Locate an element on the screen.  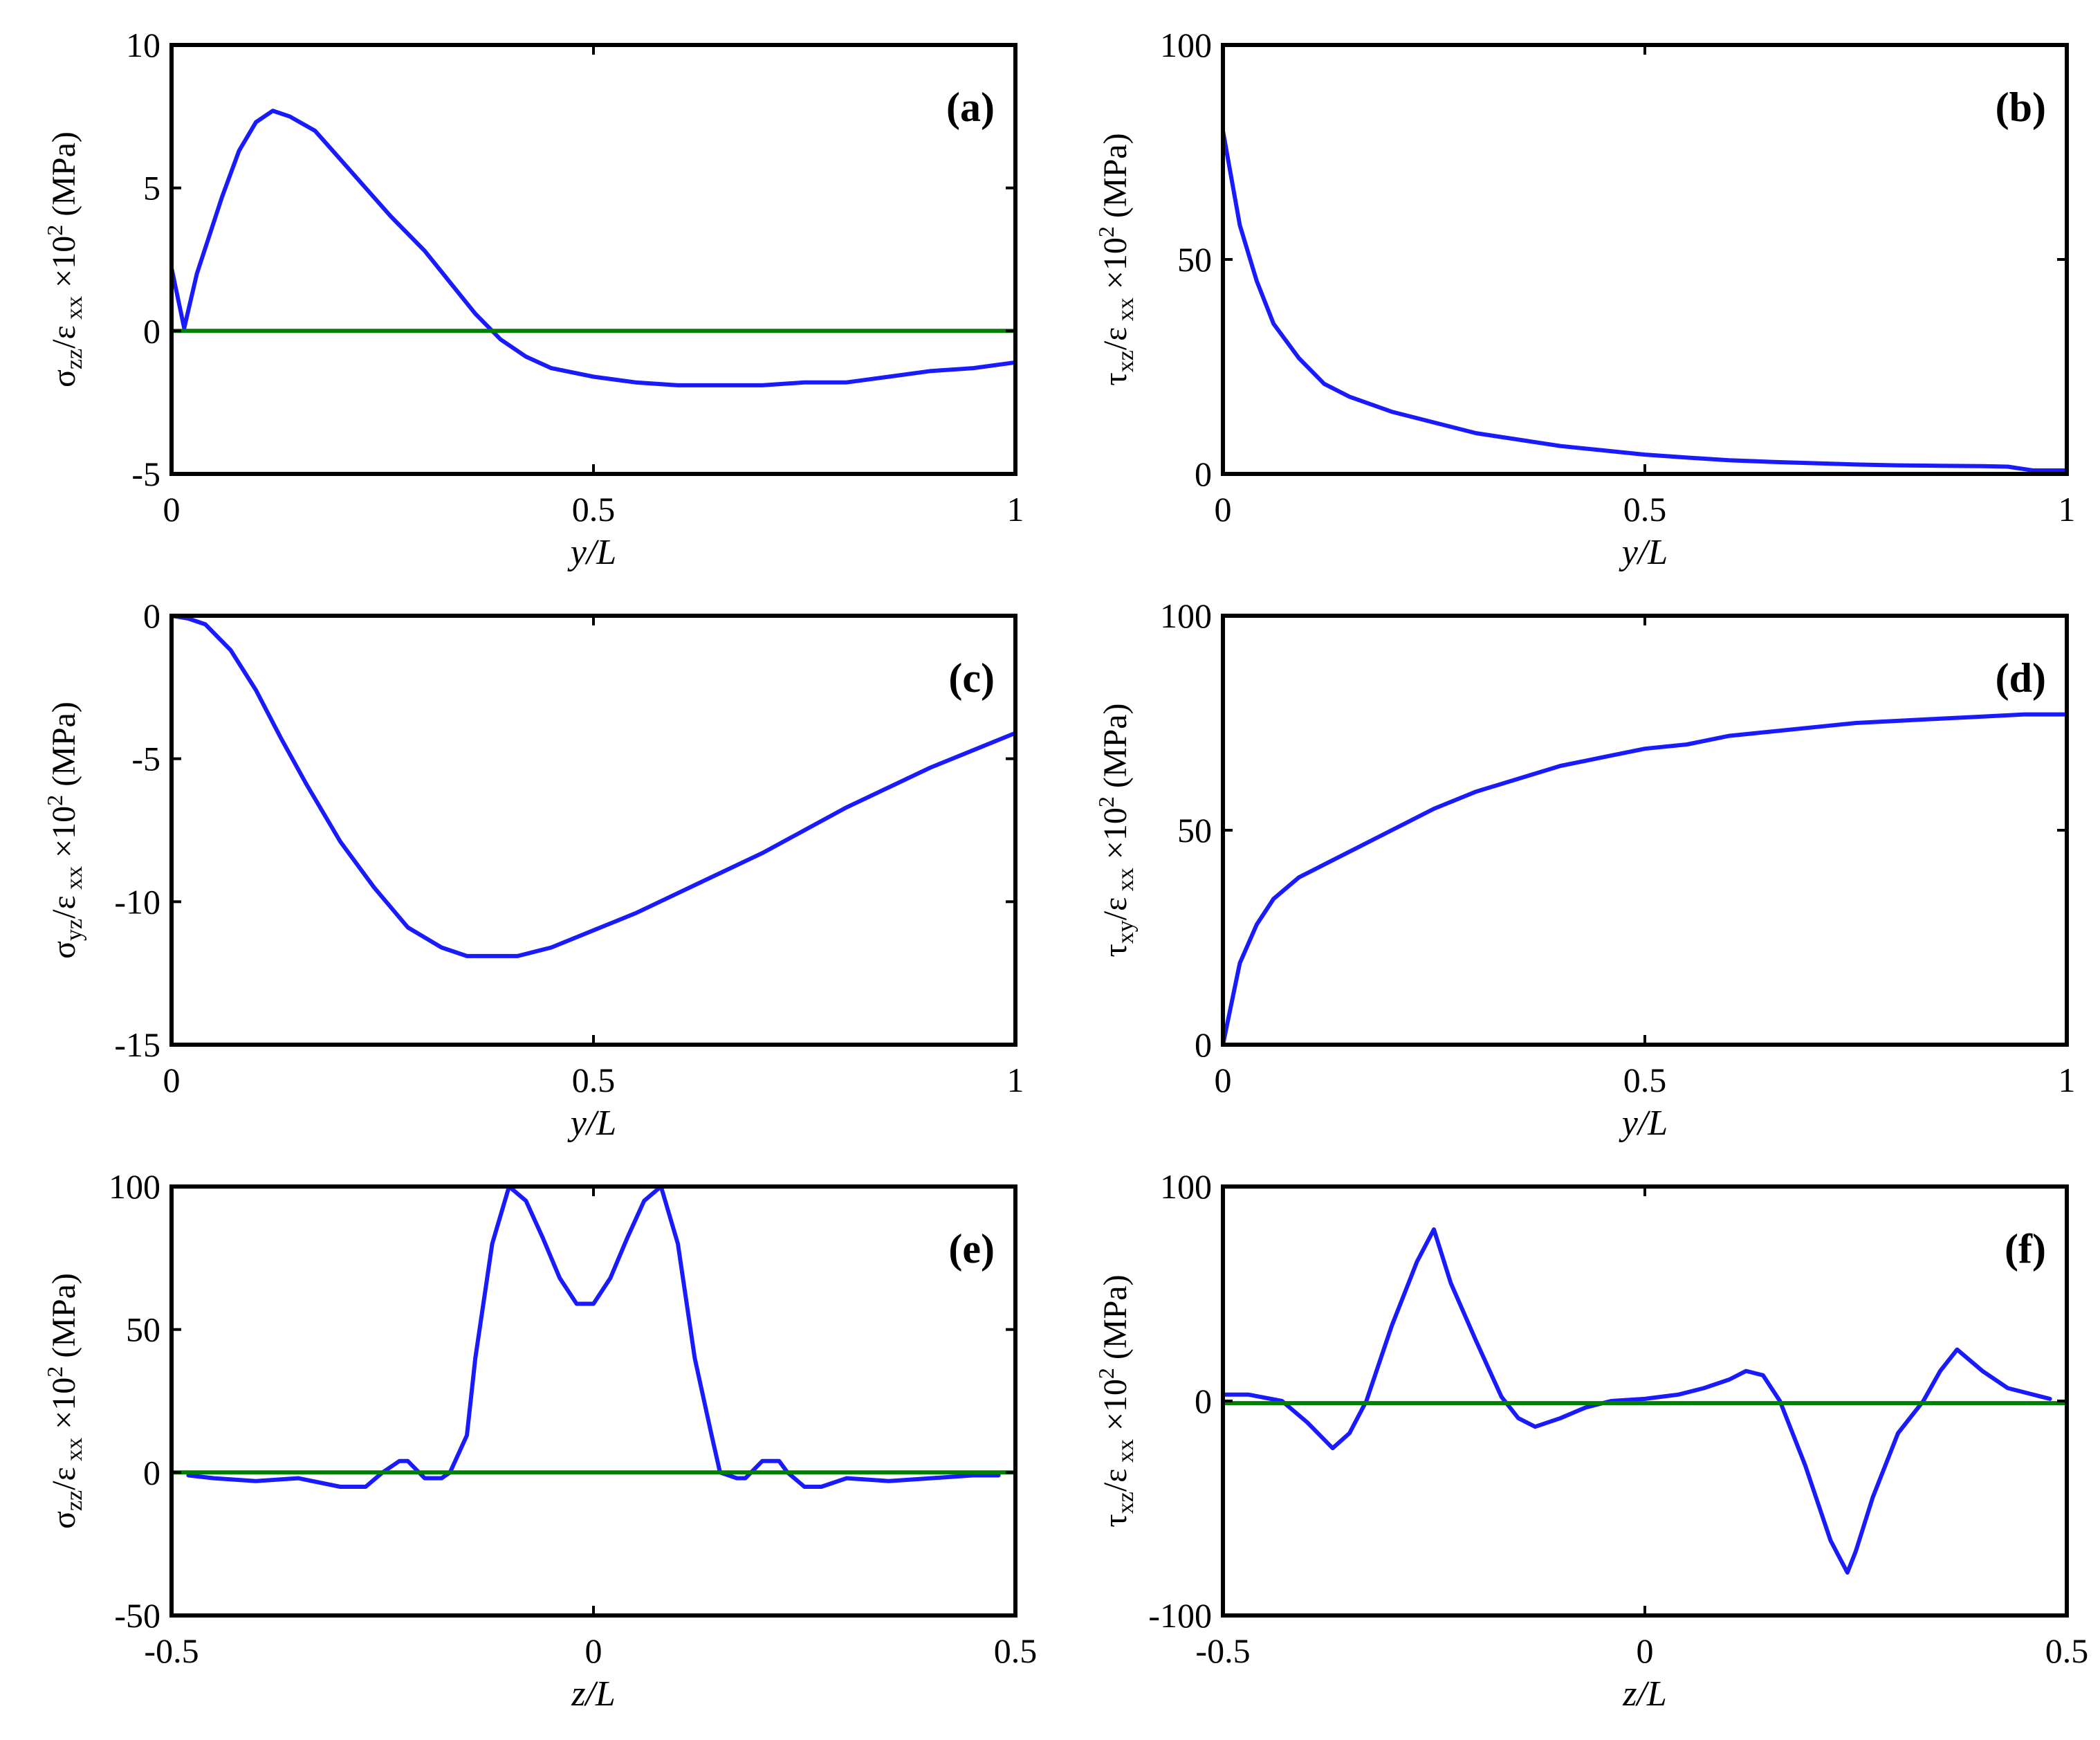
y-axis-label: σyz/ε xx ×102 (MPa) is located at coordinates (64, 830).